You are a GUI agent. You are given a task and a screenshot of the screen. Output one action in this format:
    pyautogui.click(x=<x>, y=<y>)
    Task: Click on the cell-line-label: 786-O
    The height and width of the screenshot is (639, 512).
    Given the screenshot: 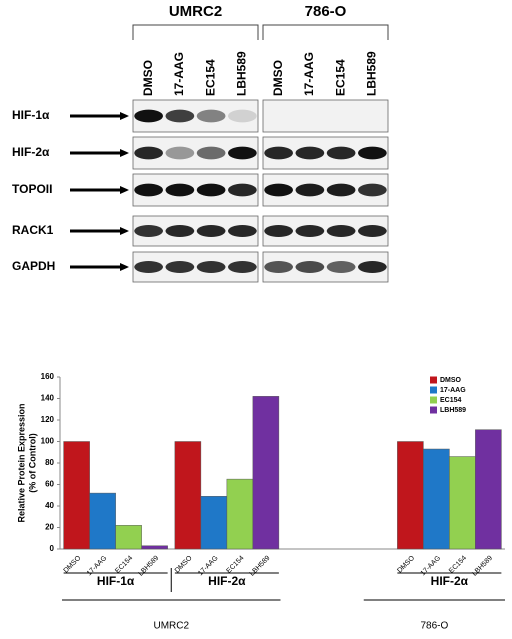 What is the action you would take?
    pyautogui.click(x=326, y=11)
    